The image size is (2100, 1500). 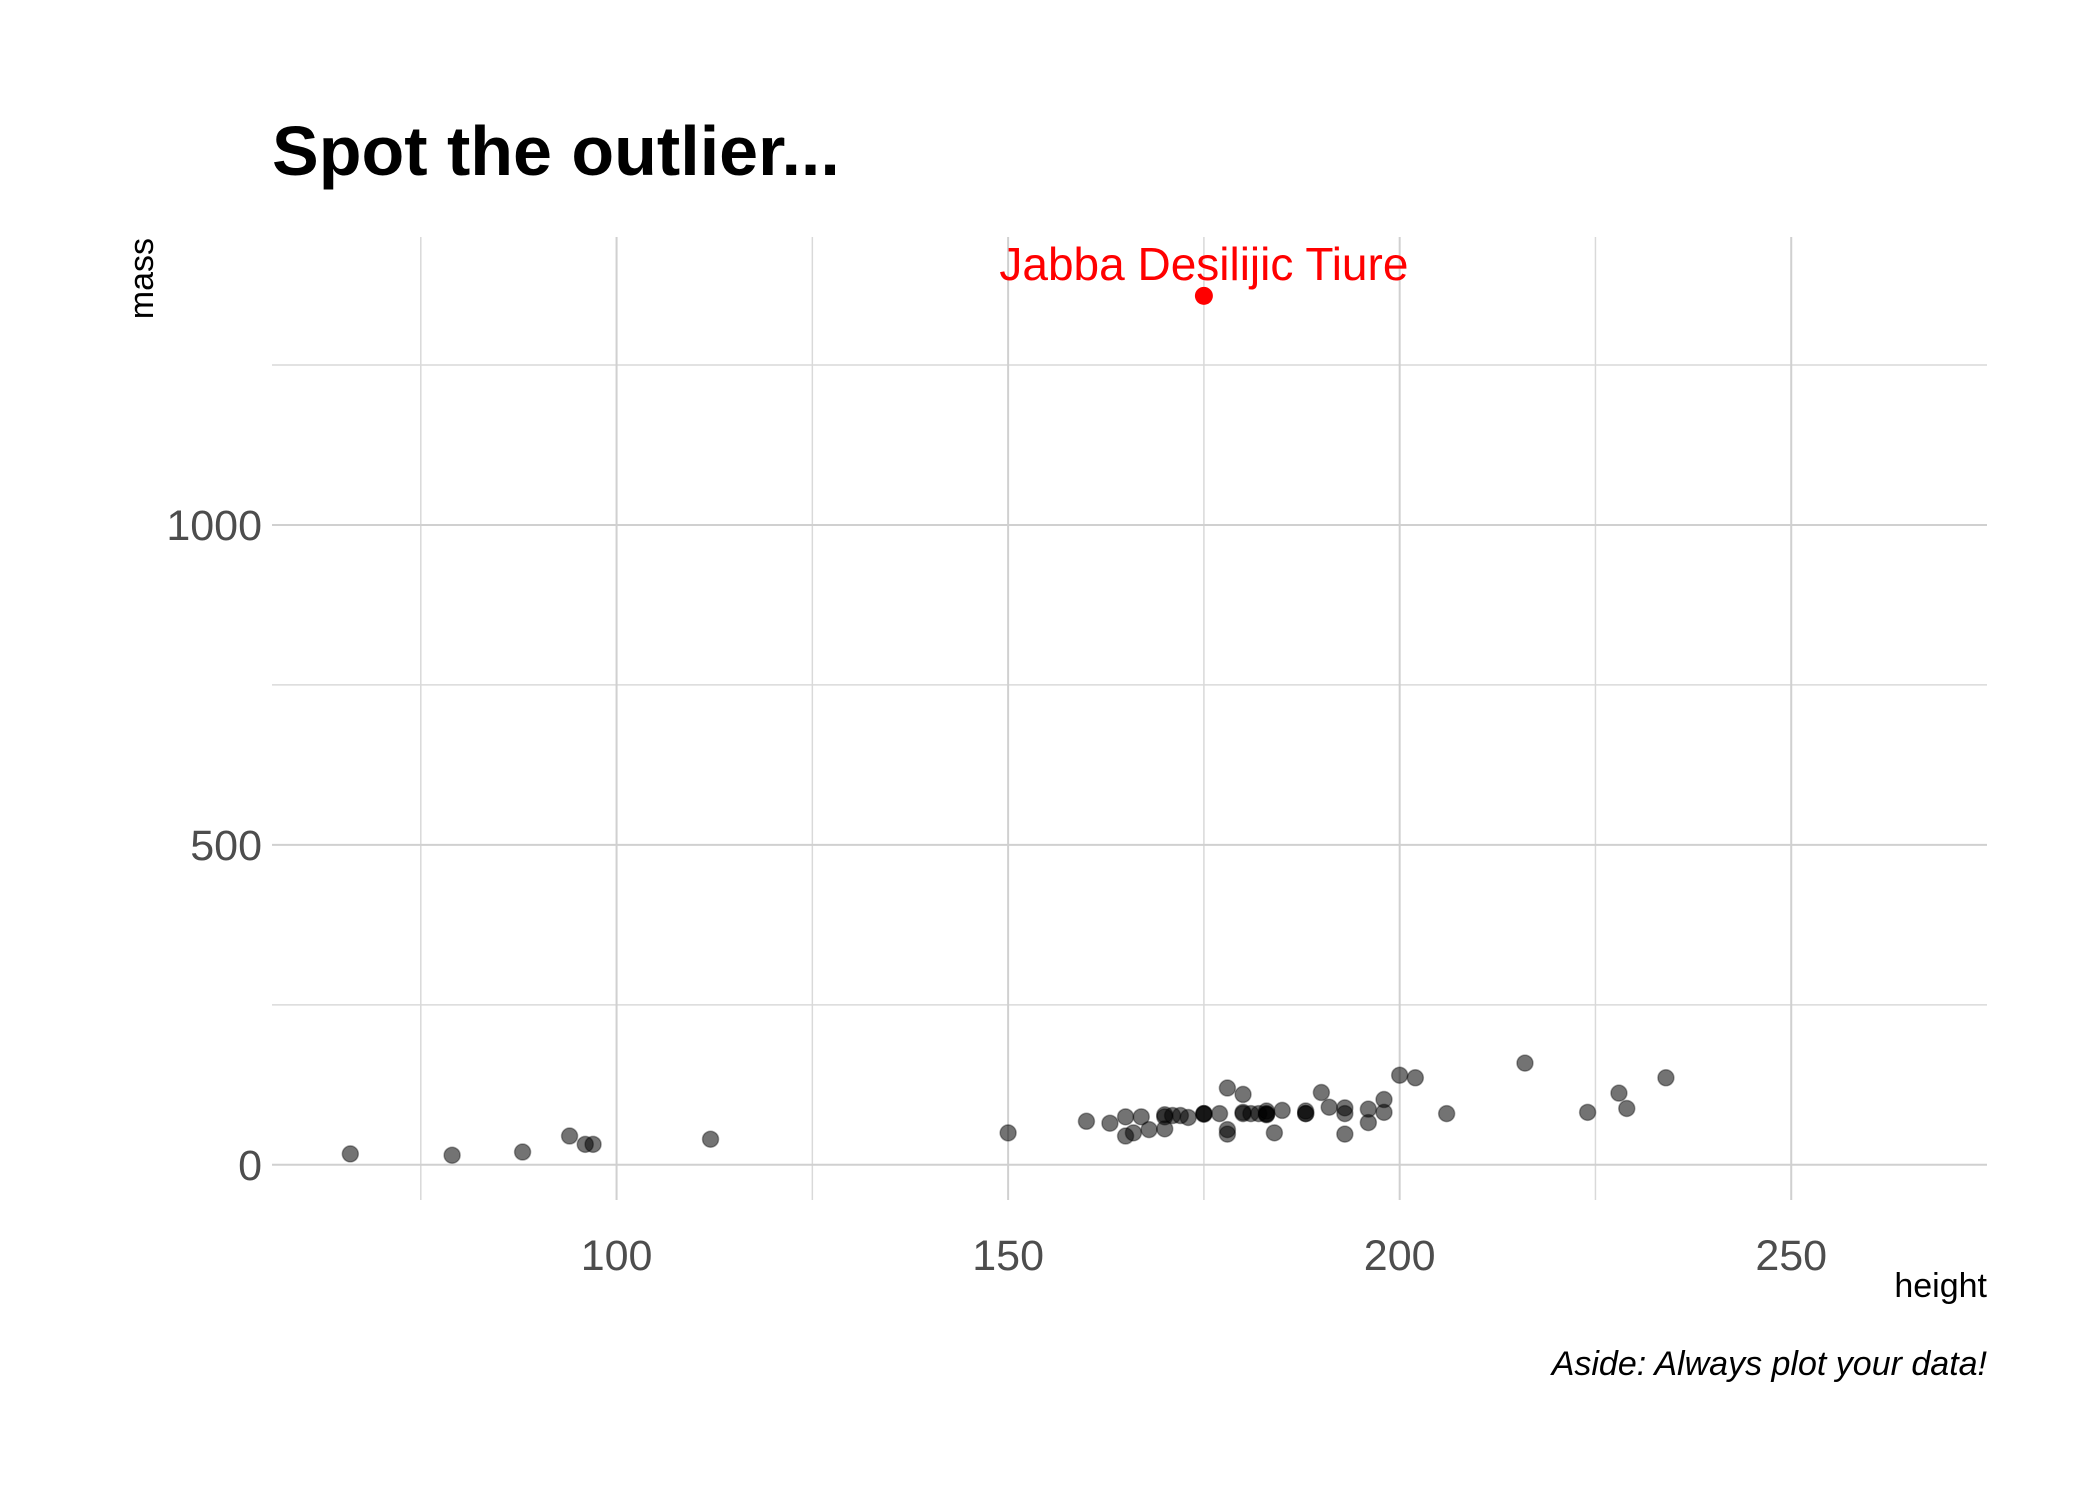 What do you see at coordinates (1203, 264) in the screenshot?
I see `outlier-label: Jabba Desilijic Tiure` at bounding box center [1203, 264].